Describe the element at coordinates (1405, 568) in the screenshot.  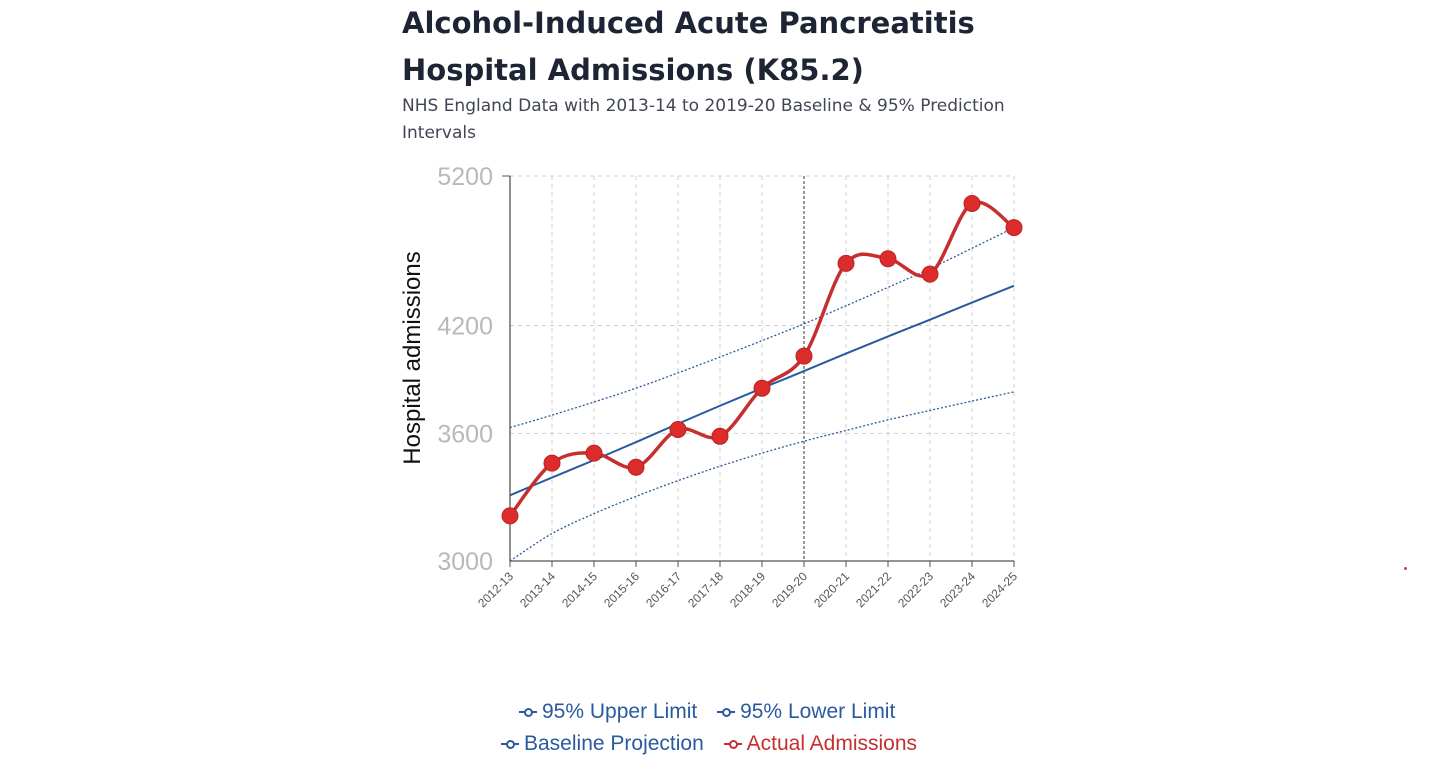
I see `stray-dot` at that location.